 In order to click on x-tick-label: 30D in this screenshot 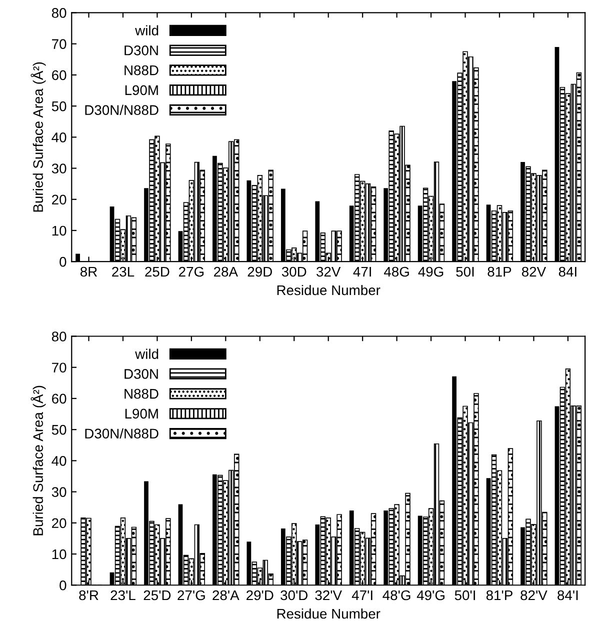, I will do `click(294, 271)`.